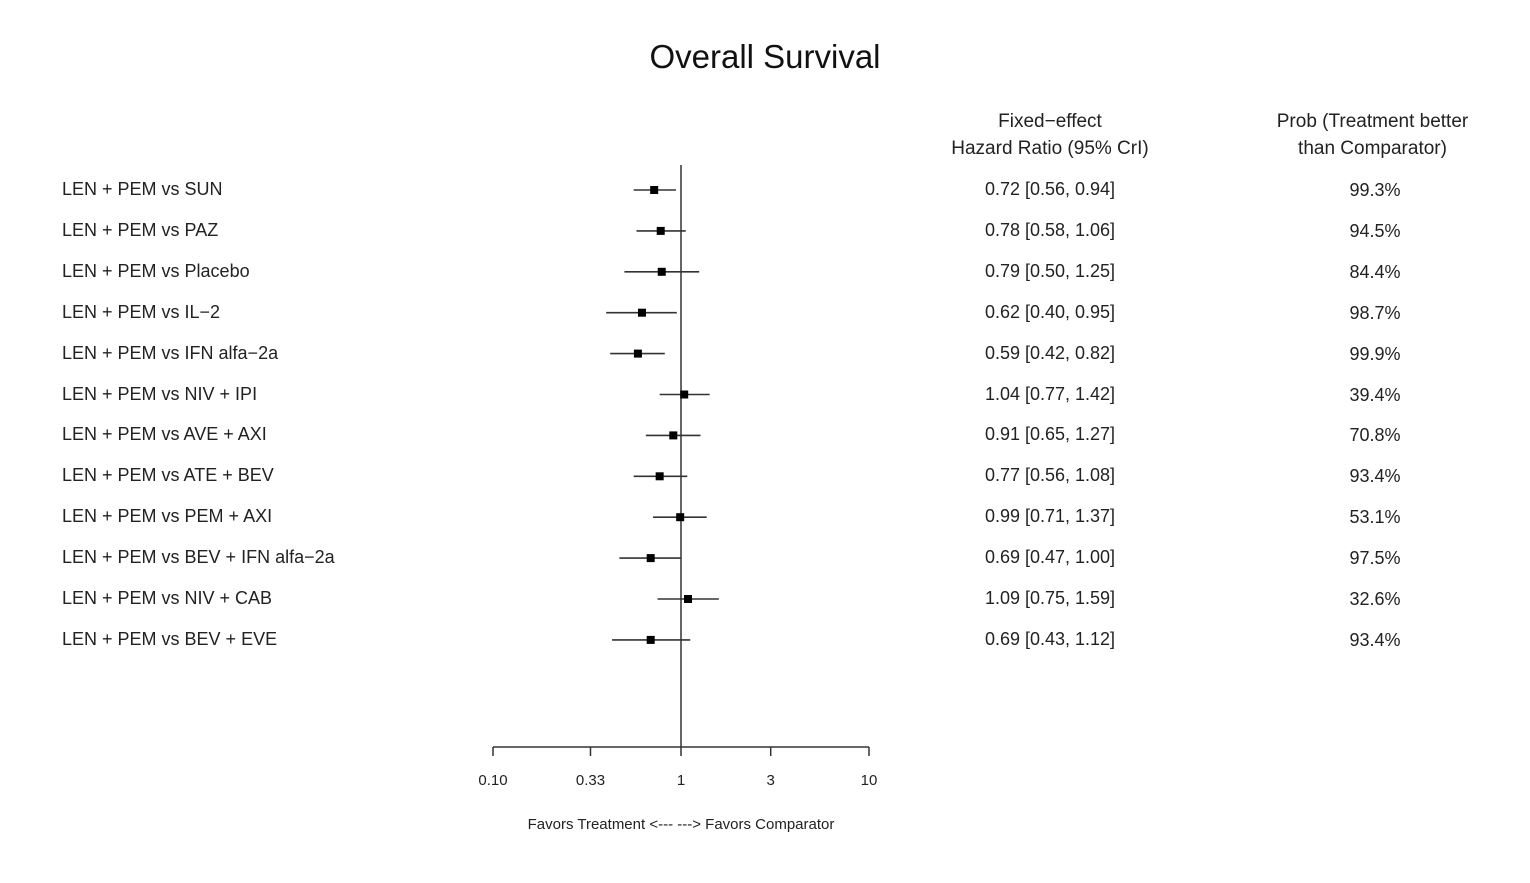  I want to click on probability-value: 98.7%, so click(1375, 312).